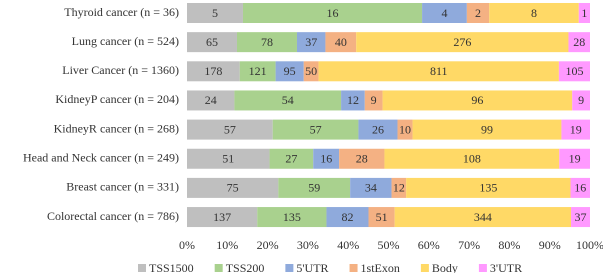 The width and height of the screenshot is (603, 273). What do you see at coordinates (101, 158) in the screenshot?
I see `y-tick-label: Head and Neck cancer (n = 249)` at bounding box center [101, 158].